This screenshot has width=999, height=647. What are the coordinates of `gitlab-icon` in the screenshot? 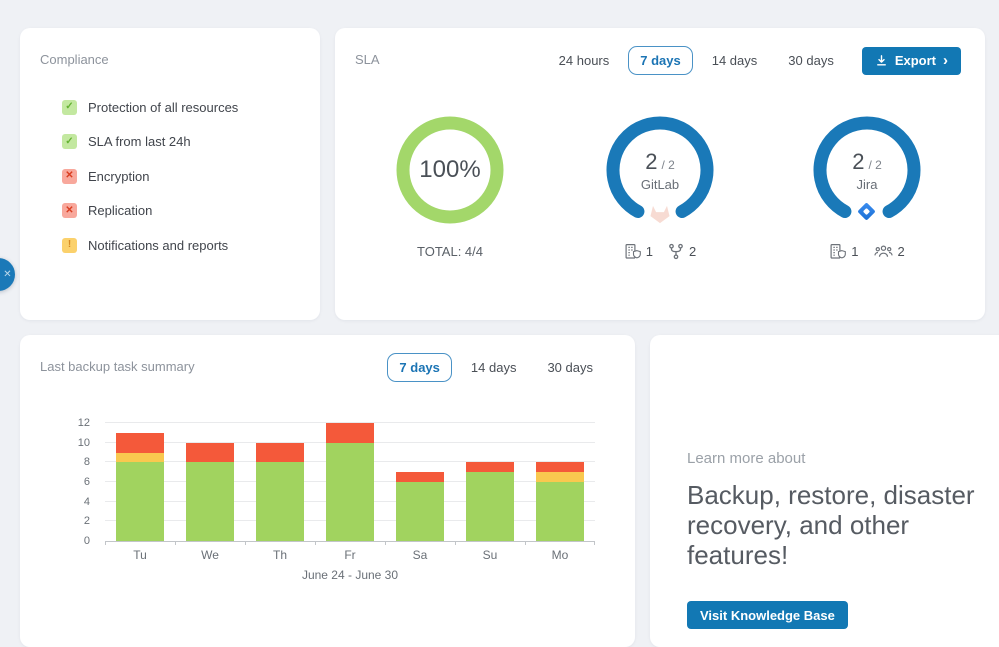 It's located at (660, 214).